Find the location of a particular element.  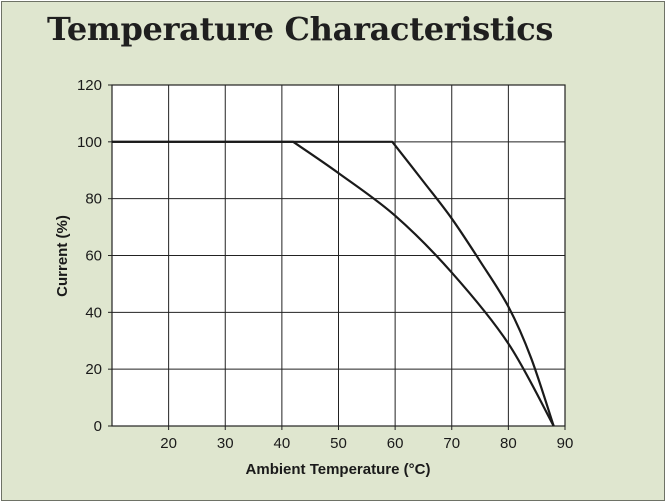

x-axis-label: Ambient Temperature (°C) is located at coordinates (338, 469).